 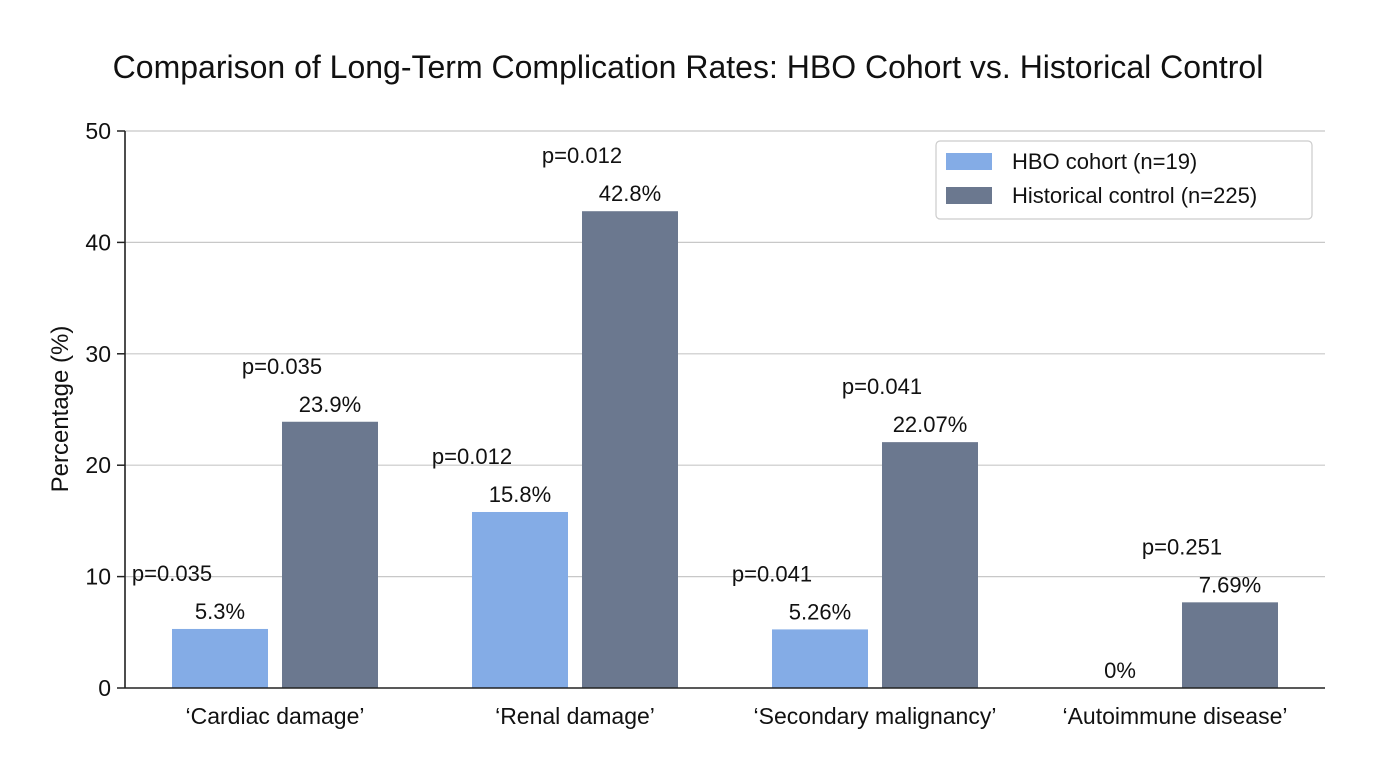 What do you see at coordinates (98, 577) in the screenshot?
I see `y-tick-label: 10` at bounding box center [98, 577].